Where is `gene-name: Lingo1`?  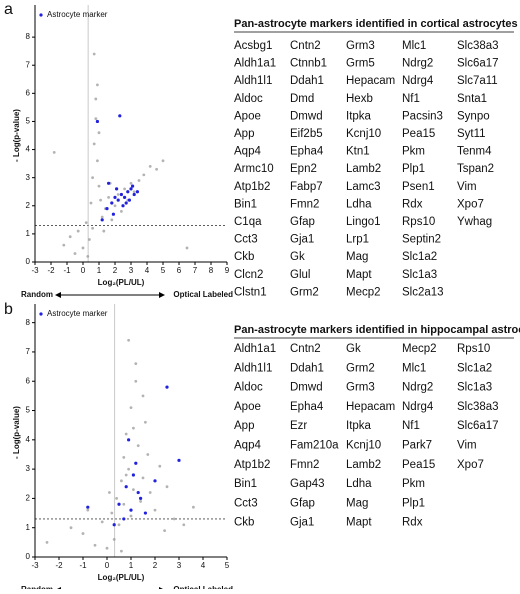 gene-name: Lingo1 is located at coordinates (363, 222).